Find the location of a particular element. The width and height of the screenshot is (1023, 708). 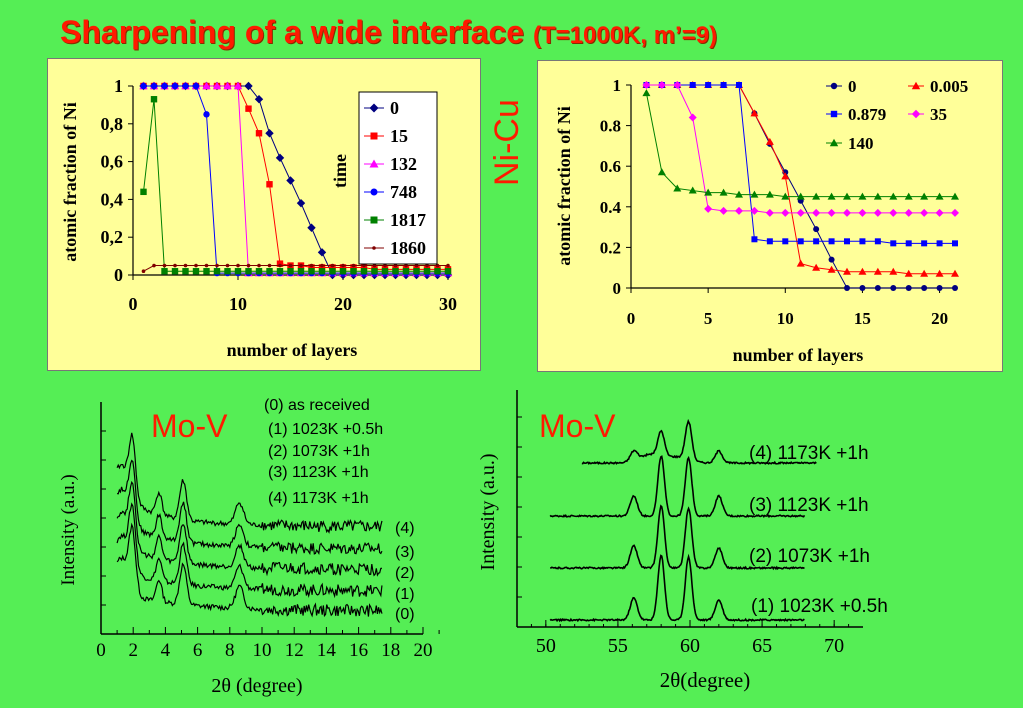

chart4-x-tick-label: 70 is located at coordinates (834, 646).